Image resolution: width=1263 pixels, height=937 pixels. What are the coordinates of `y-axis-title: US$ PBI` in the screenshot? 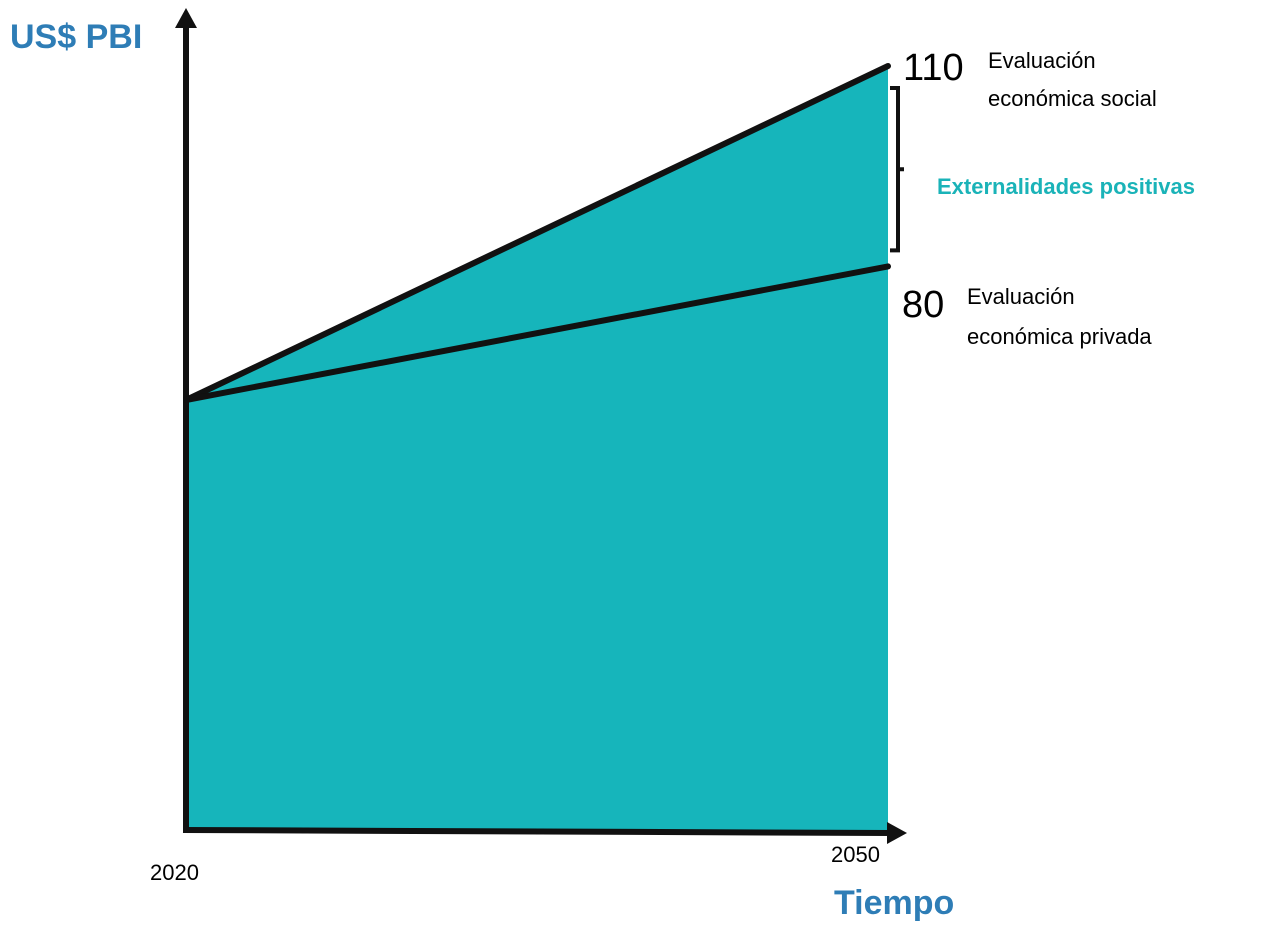 It's located at (76, 37).